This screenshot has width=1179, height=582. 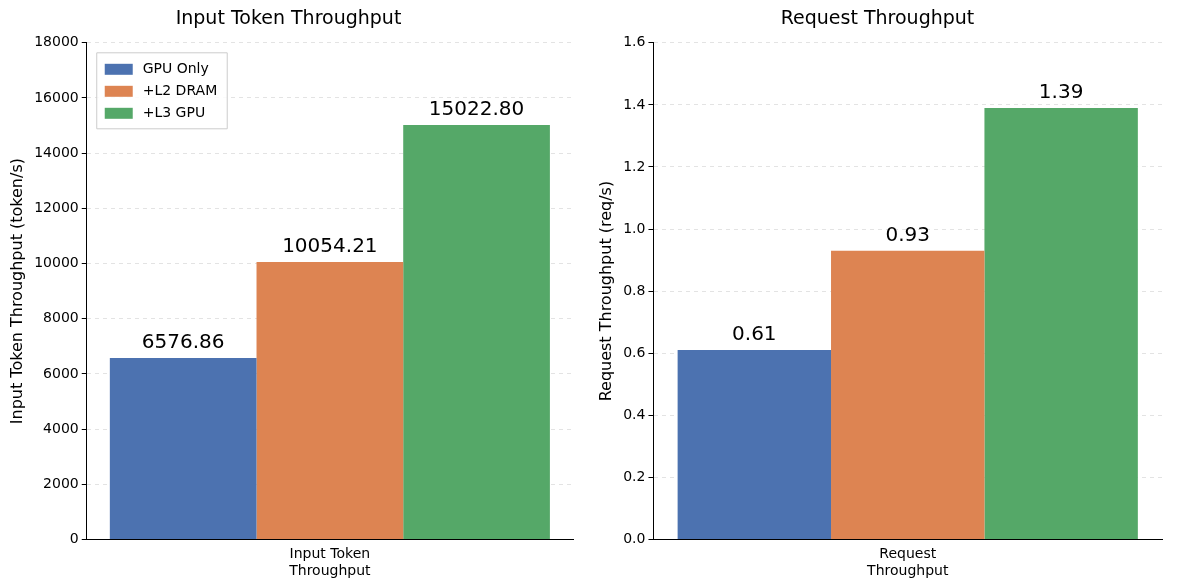 What do you see at coordinates (634, 103) in the screenshot?
I see `y-tick-label: 1.4` at bounding box center [634, 103].